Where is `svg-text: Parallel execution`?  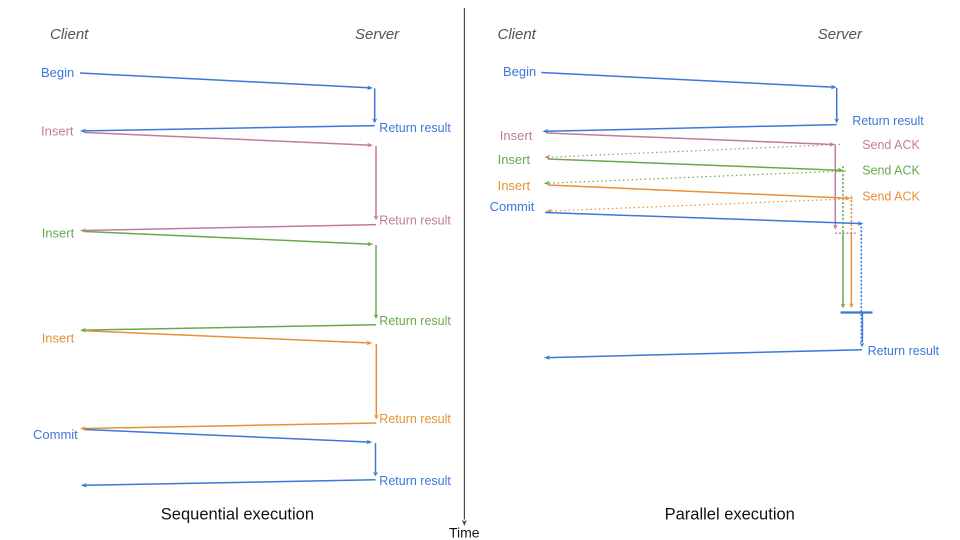 svg-text: Parallel execution is located at coordinates (730, 514).